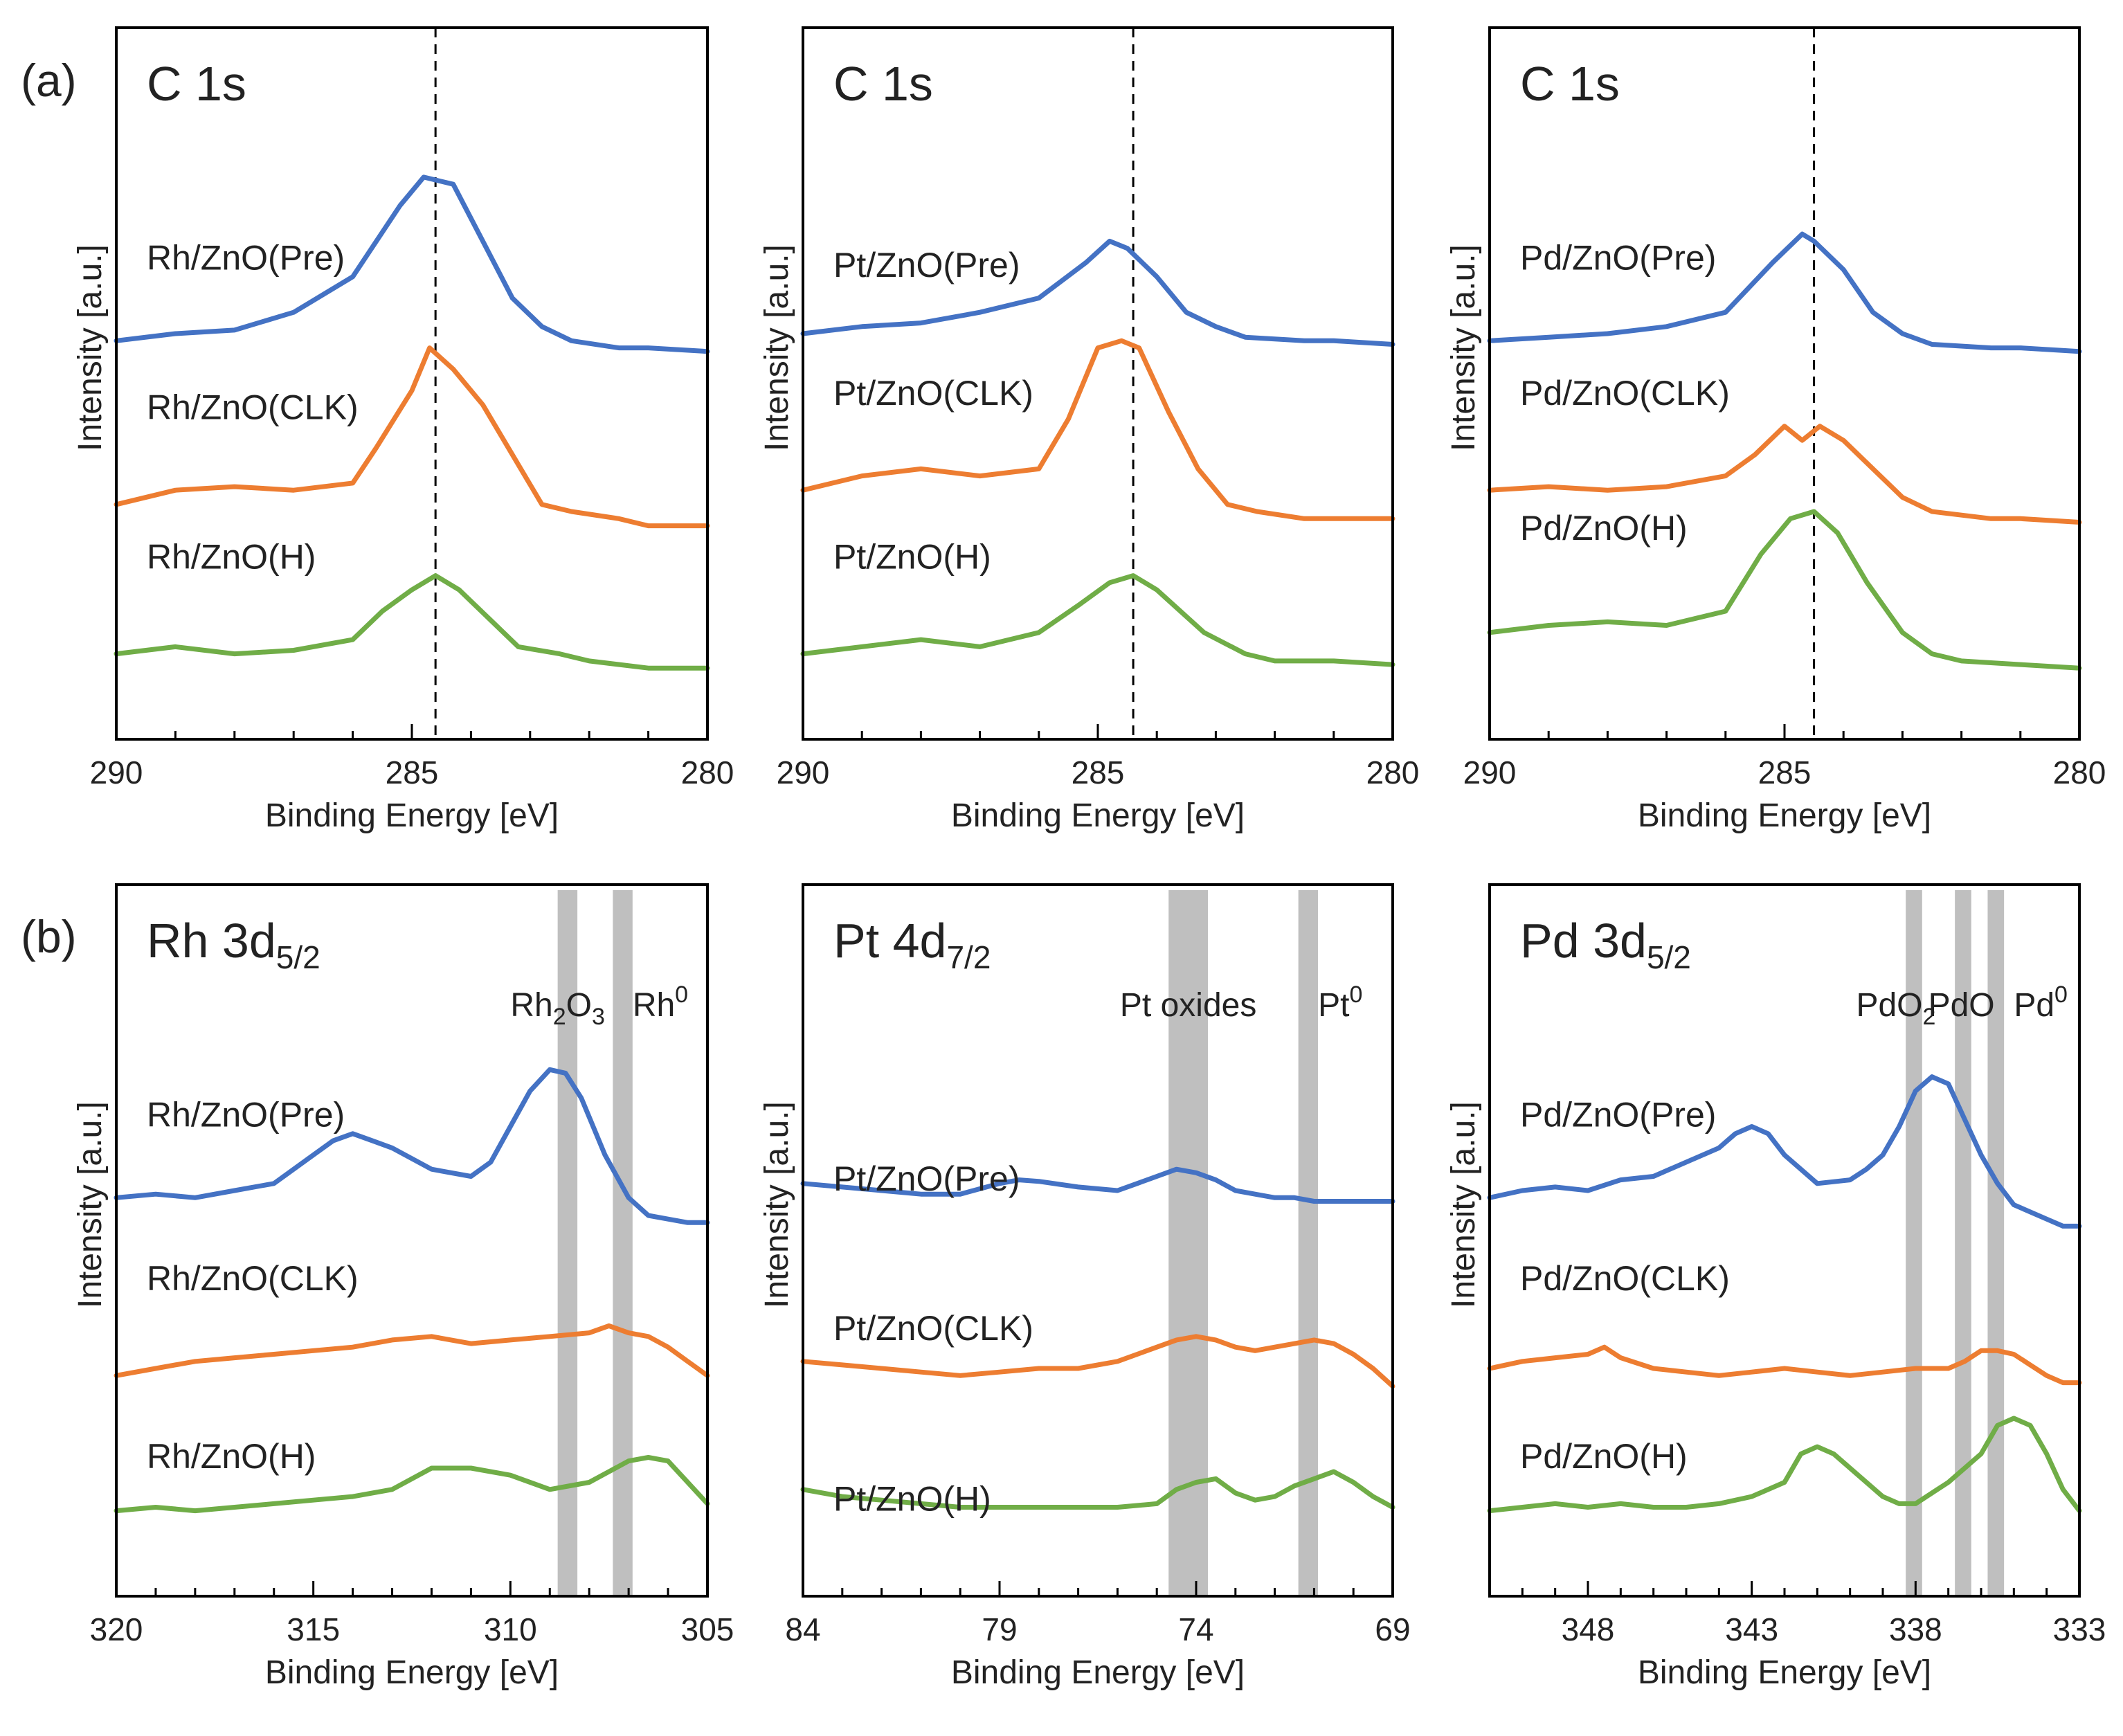 The width and height of the screenshot is (2123, 1736). I want to click on band-label: Pd0, so click(2041, 1003).